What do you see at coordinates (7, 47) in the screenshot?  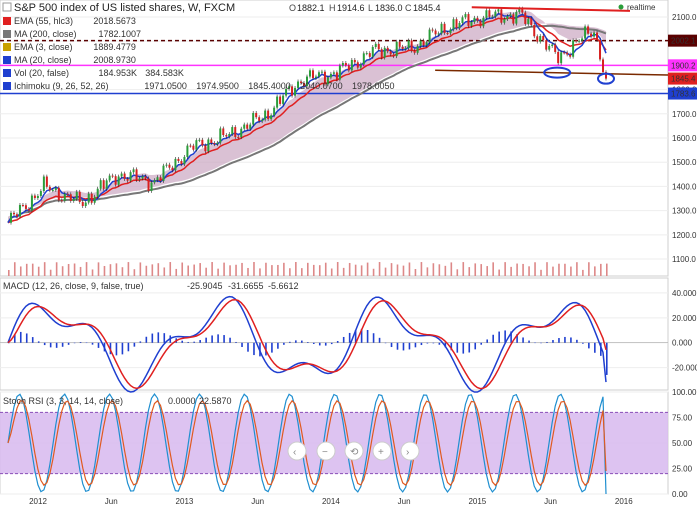 I see `legend-color-swatch` at bounding box center [7, 47].